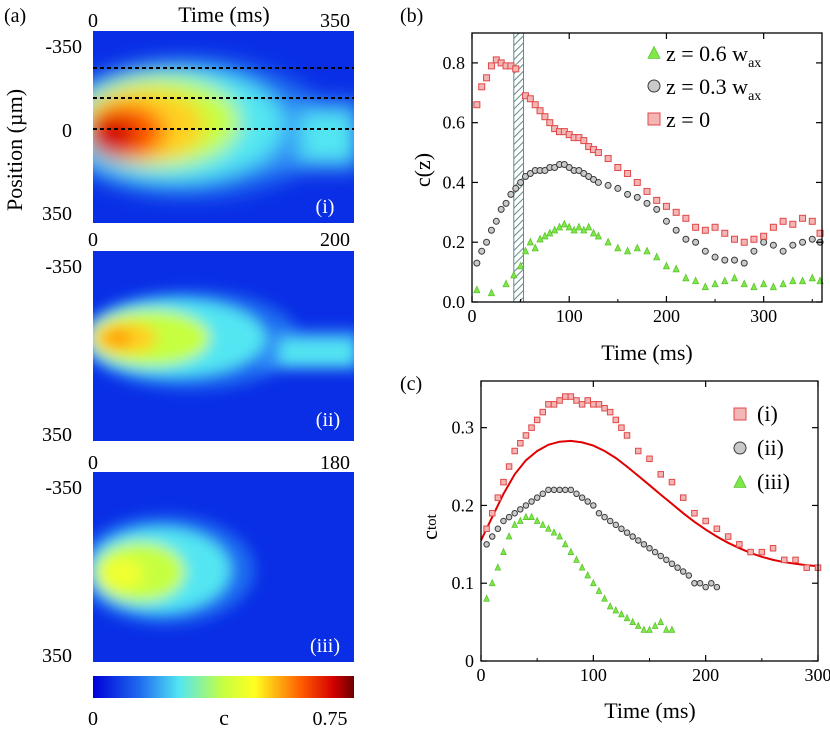 The image size is (830, 733). What do you see at coordinates (93, 719) in the screenshot?
I see `colorbar-min: 0` at bounding box center [93, 719].